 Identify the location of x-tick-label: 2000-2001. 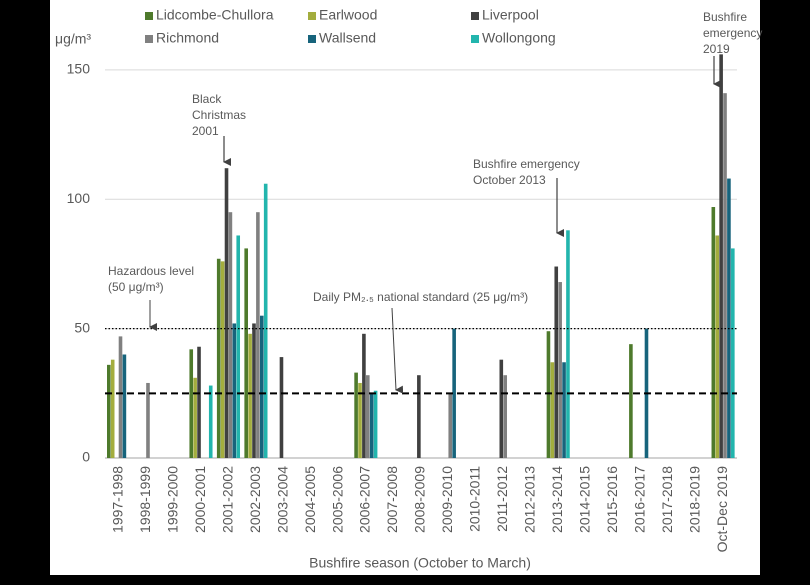
(200, 499).